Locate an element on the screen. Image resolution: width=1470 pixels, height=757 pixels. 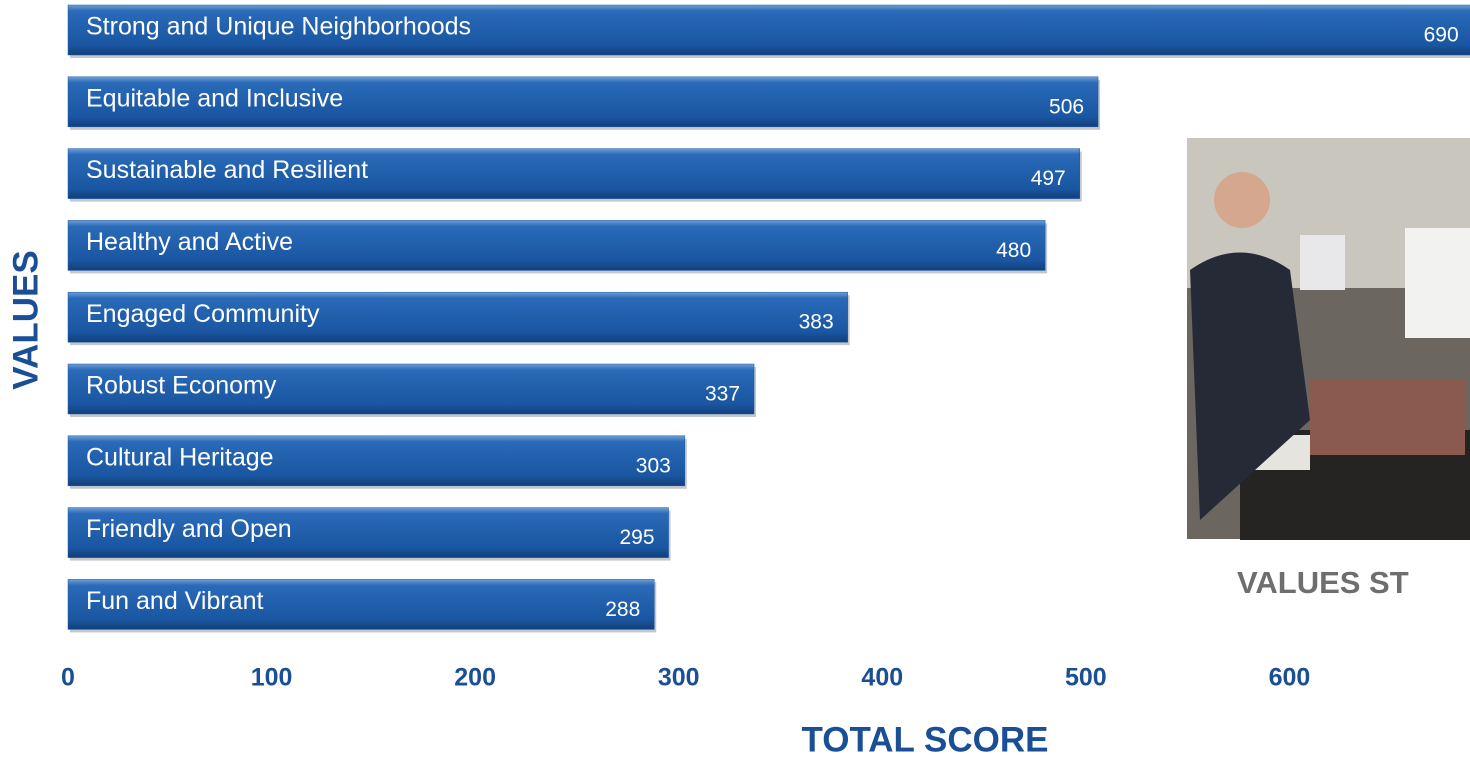
x-tick-label: 100 is located at coordinates (272, 678).